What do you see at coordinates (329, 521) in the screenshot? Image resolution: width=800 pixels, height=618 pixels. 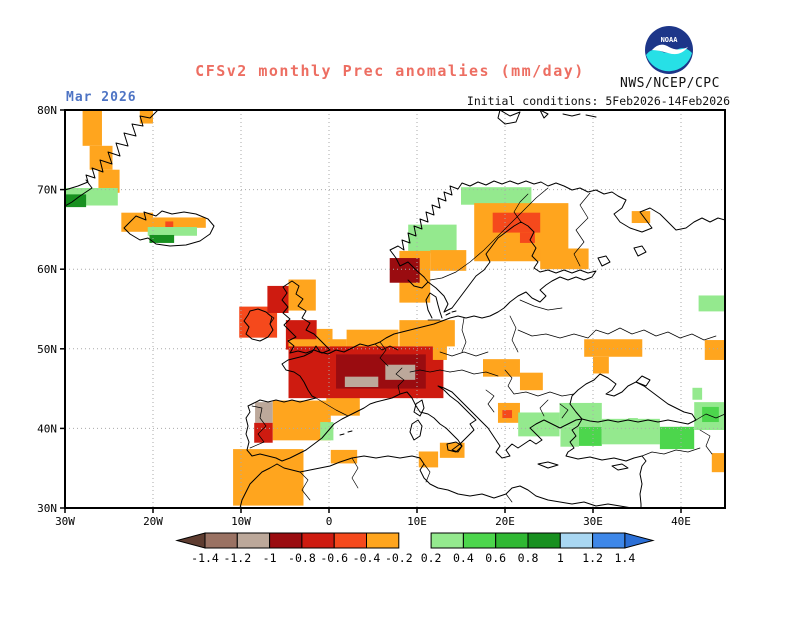 I see `x-axis-tick-label: 0` at bounding box center [329, 521].